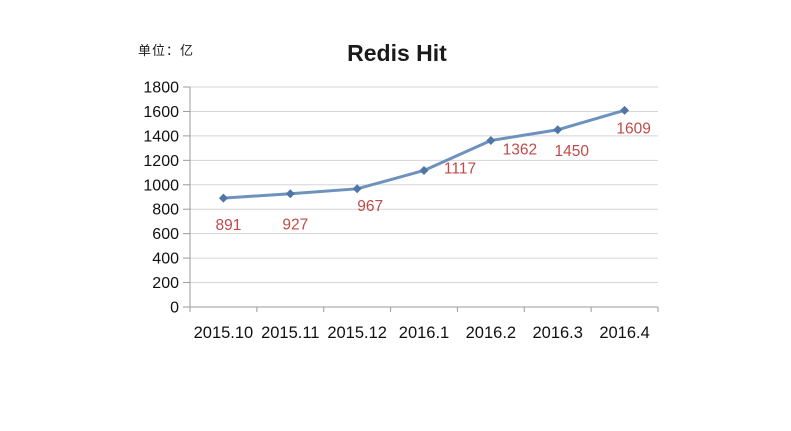 The height and width of the screenshot is (431, 791). What do you see at coordinates (370, 206) in the screenshot?
I see `data-label: 967` at bounding box center [370, 206].